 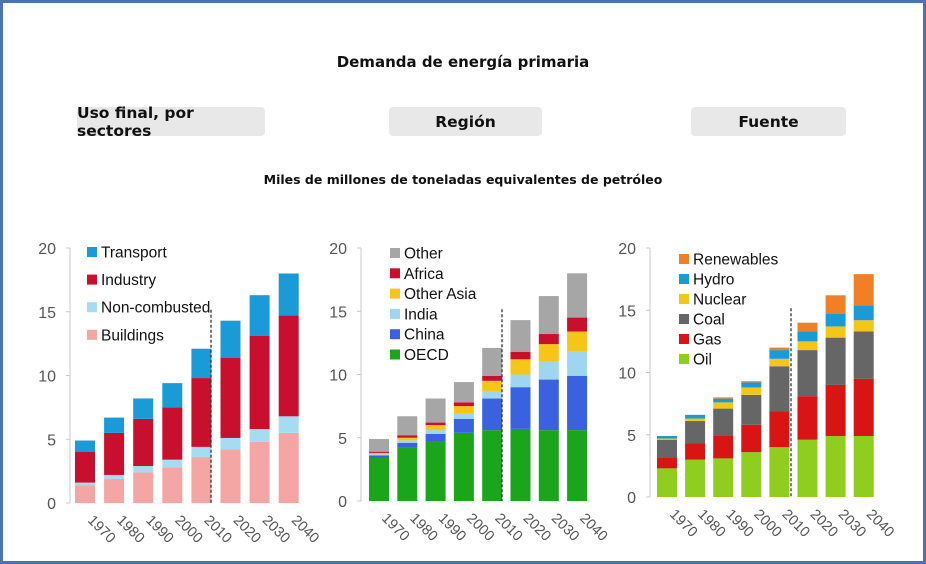 I want to click on bar-segment-oecd-2030, so click(x=548, y=465).